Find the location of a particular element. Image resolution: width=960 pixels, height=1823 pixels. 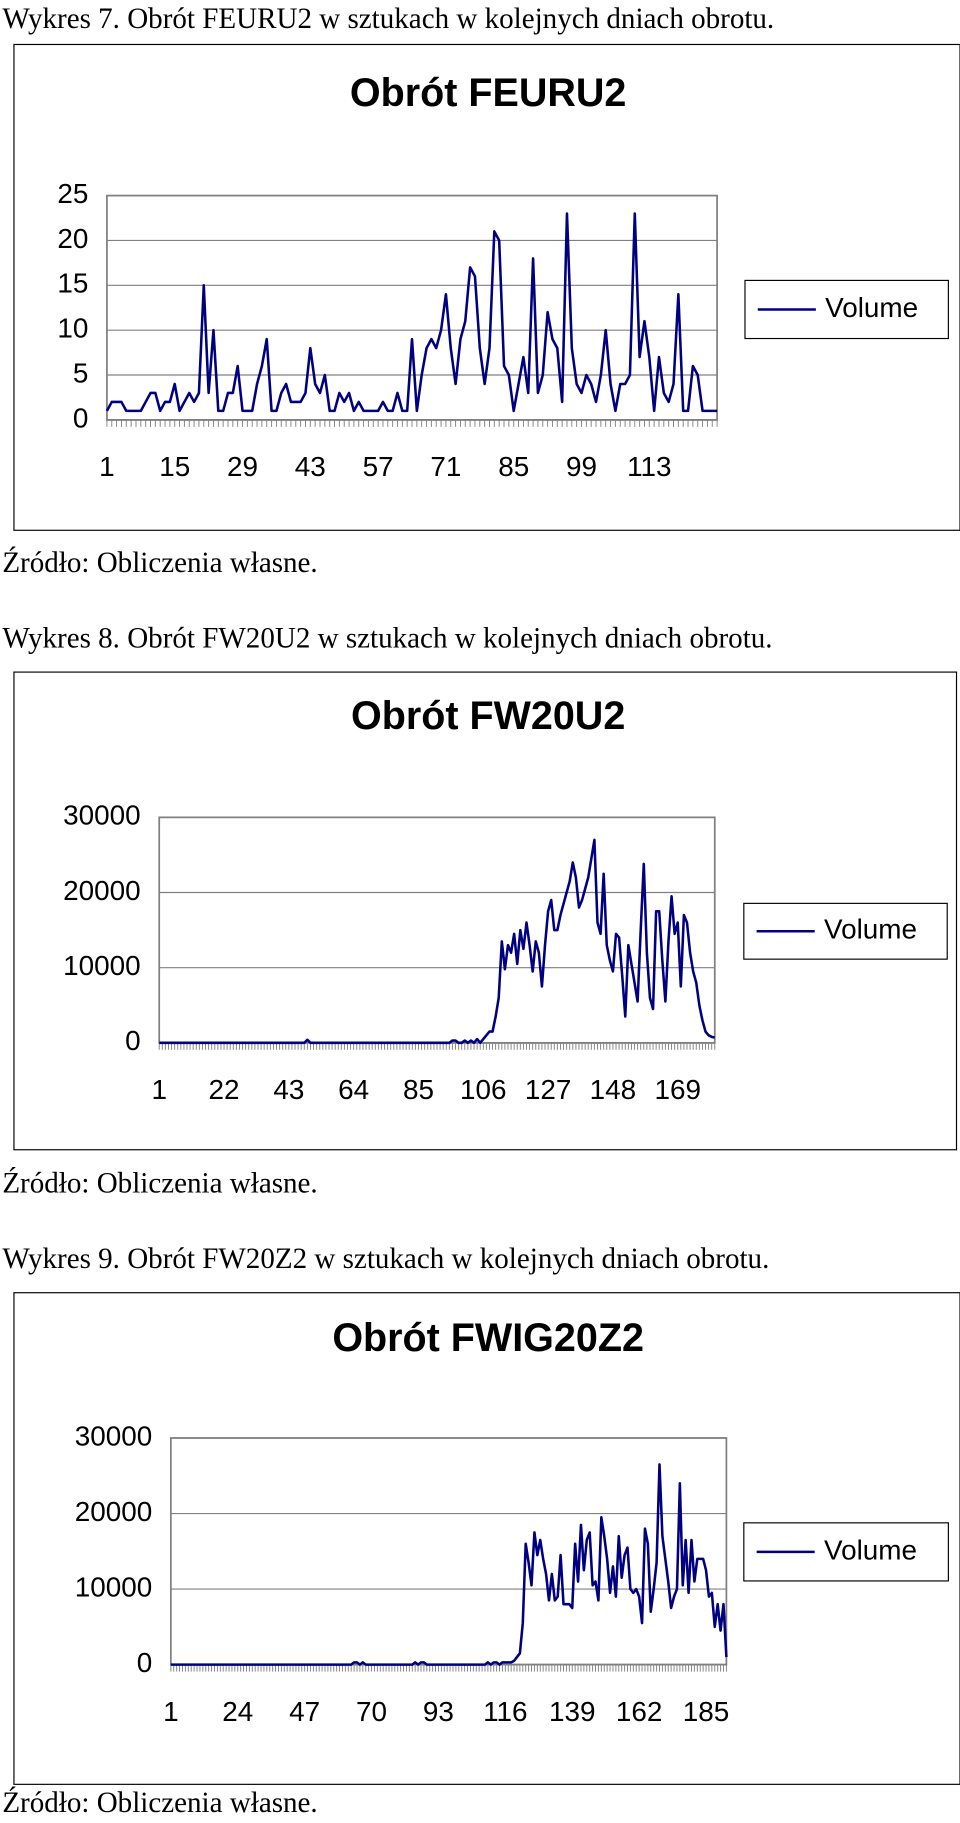

x-tick-label: 169 is located at coordinates (677, 1089).